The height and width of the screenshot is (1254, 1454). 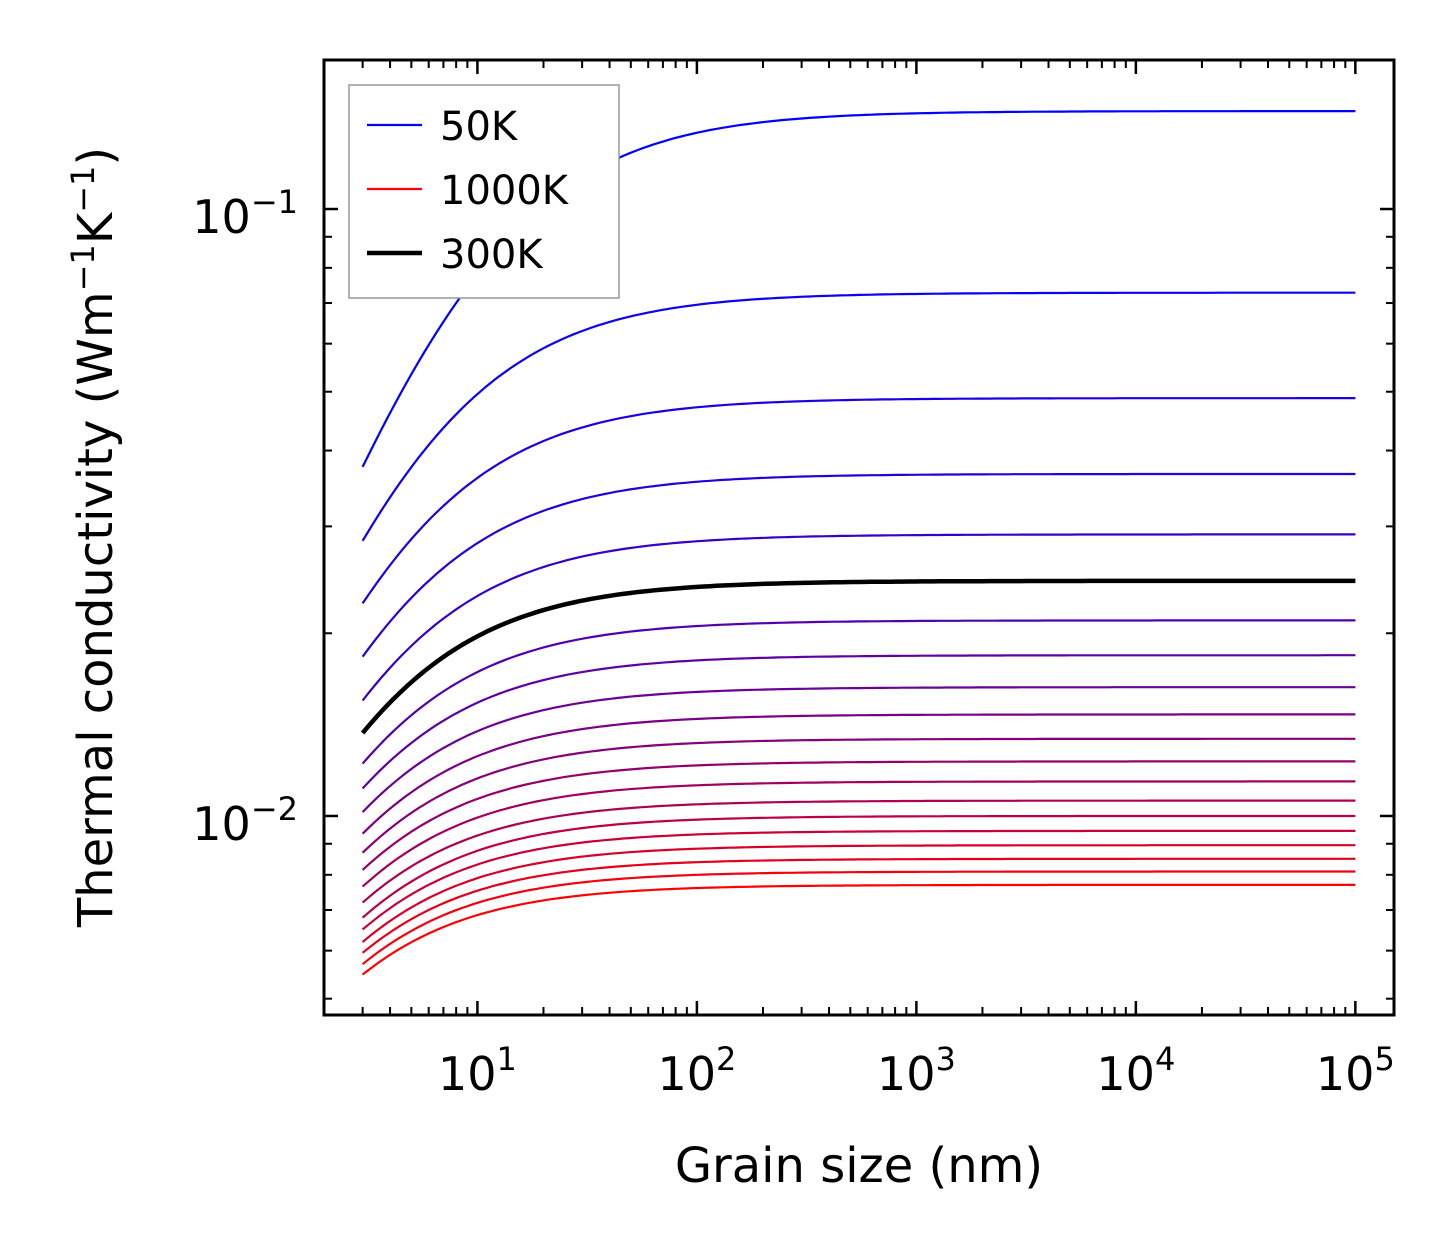 I want to click on y-axis-title-suffix: ), so click(x=96, y=156).